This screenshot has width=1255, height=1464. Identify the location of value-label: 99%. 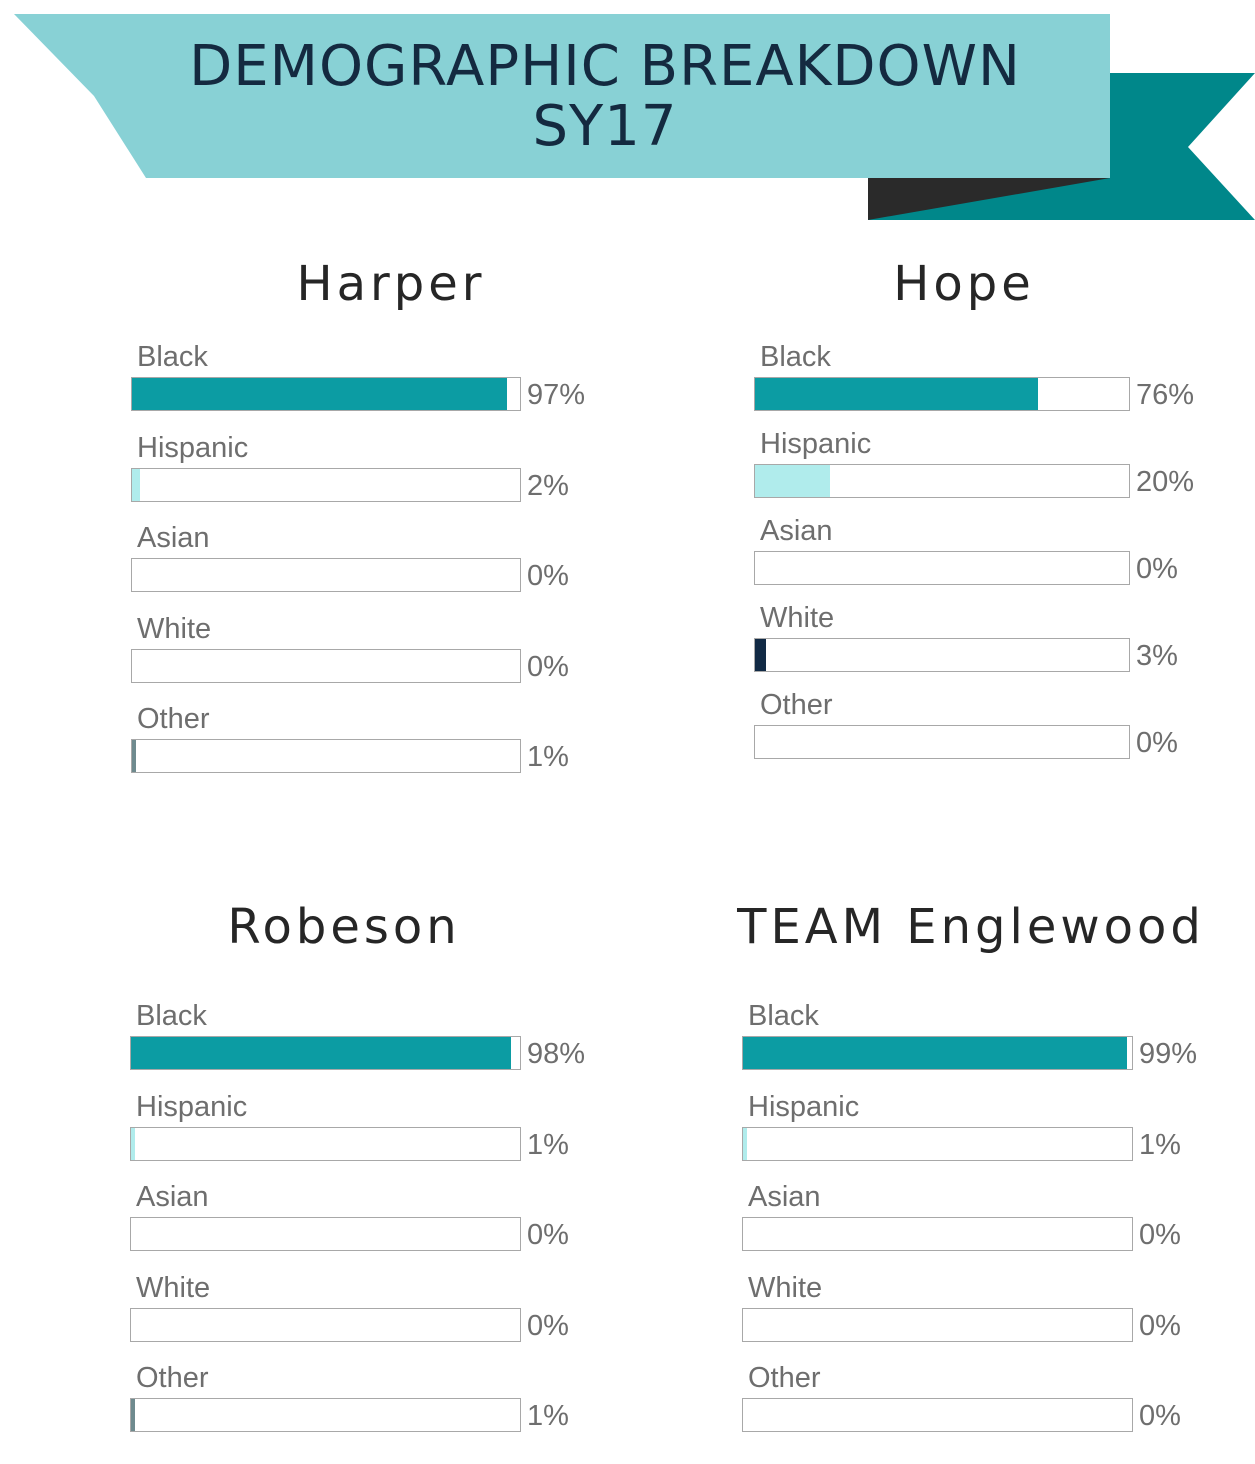
(1168, 1054).